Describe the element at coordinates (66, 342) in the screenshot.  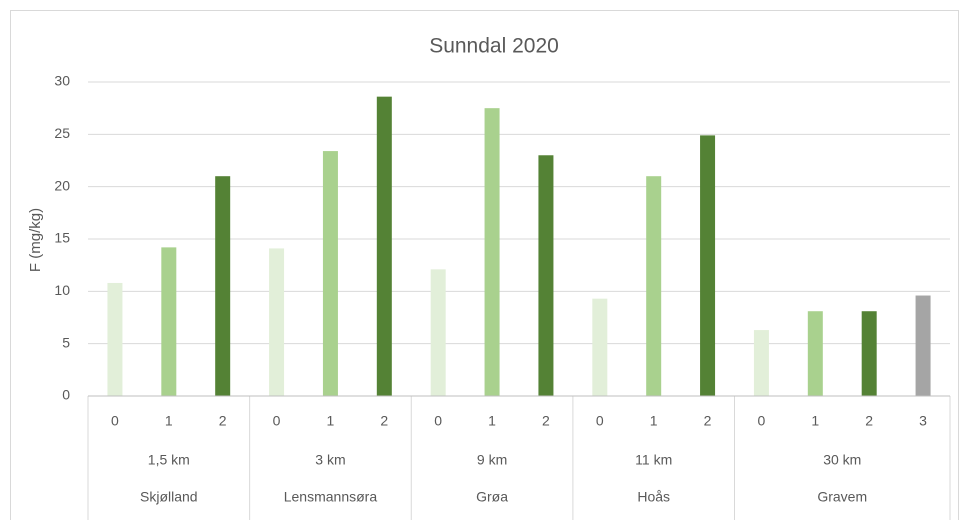
I see `y-tick-label: 5` at that location.